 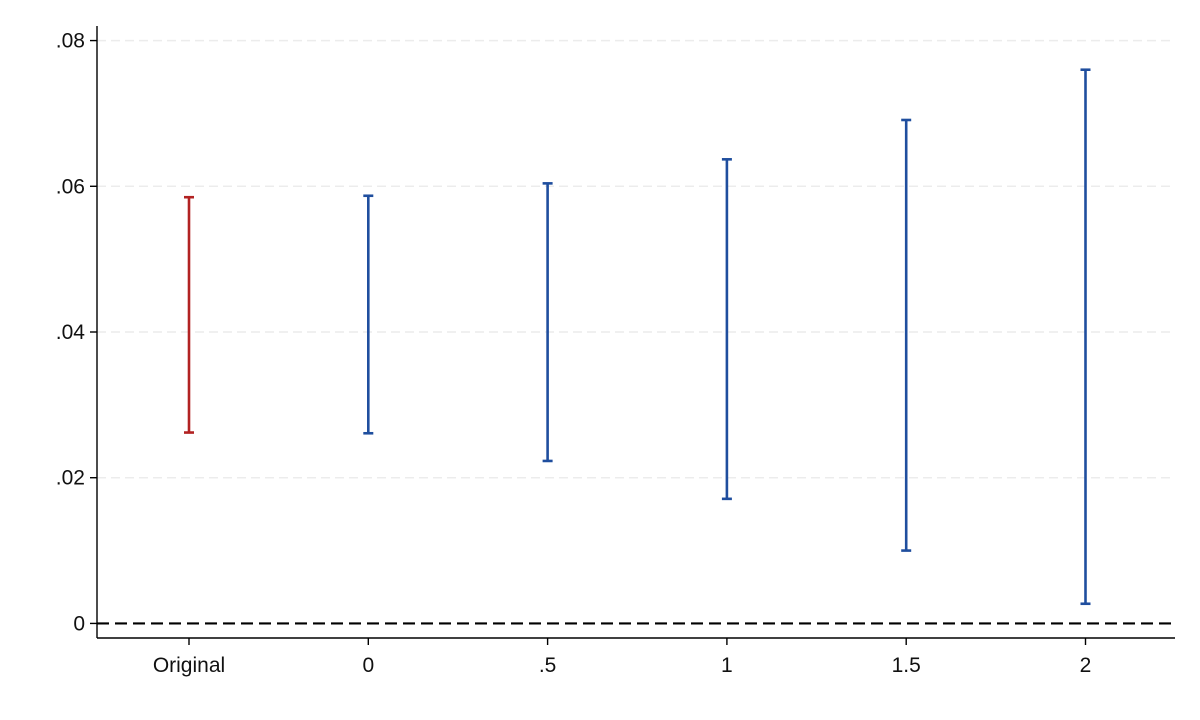 I want to click on x-tick-label: Original, so click(x=189, y=665).